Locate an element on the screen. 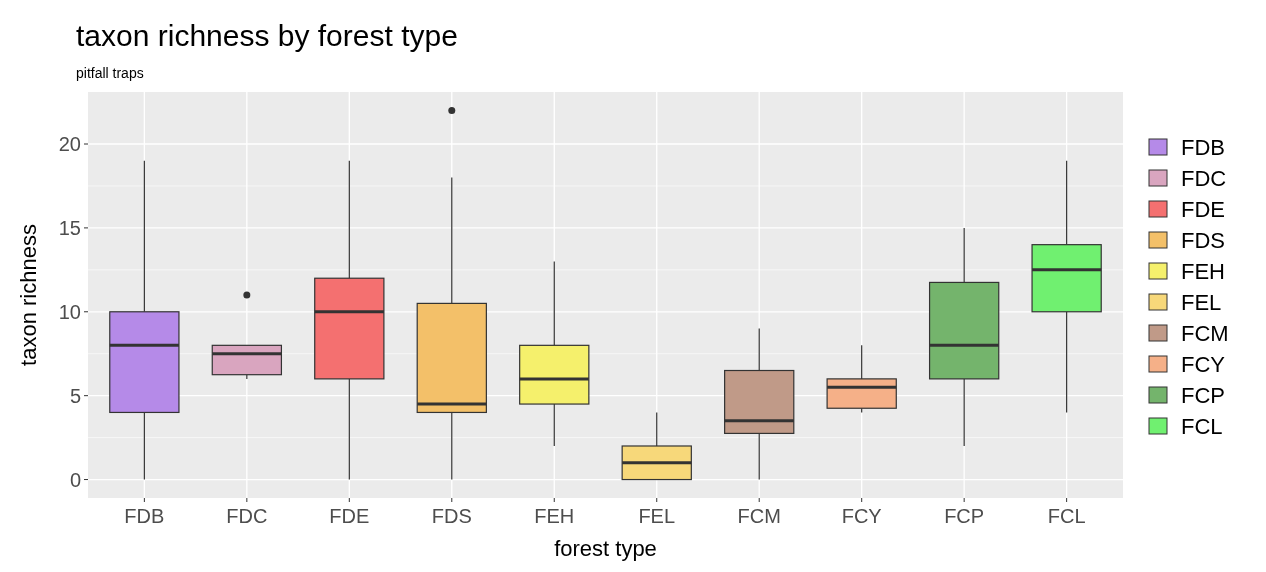 This screenshot has height=572, width=1266. legend-label: FCP is located at coordinates (1203, 395).